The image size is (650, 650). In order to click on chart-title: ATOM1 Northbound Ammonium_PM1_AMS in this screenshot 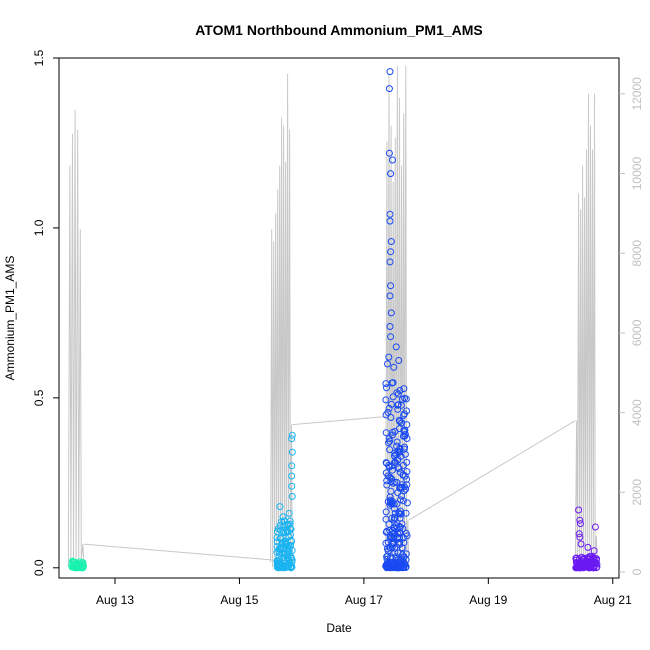, I will do `click(339, 30)`.